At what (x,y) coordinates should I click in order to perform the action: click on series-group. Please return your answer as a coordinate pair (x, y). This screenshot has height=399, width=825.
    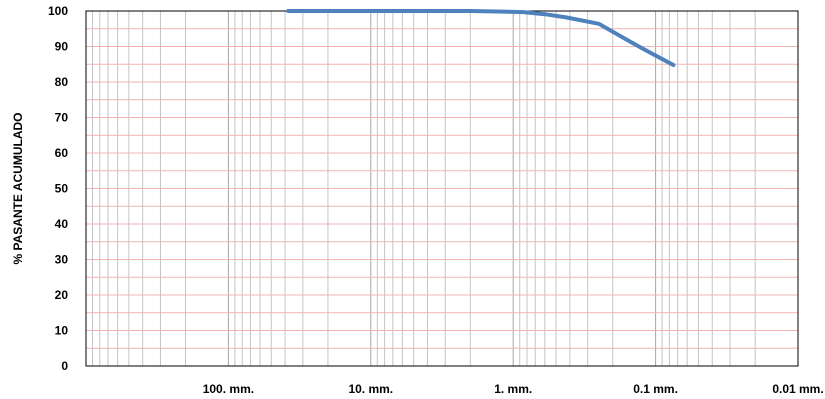
    Looking at the image, I should click on (481, 38).